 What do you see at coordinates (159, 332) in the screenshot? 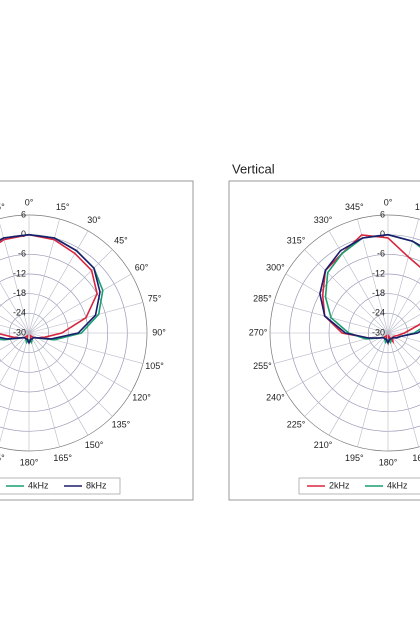
I see `theta-tick-label: 90°` at bounding box center [159, 332].